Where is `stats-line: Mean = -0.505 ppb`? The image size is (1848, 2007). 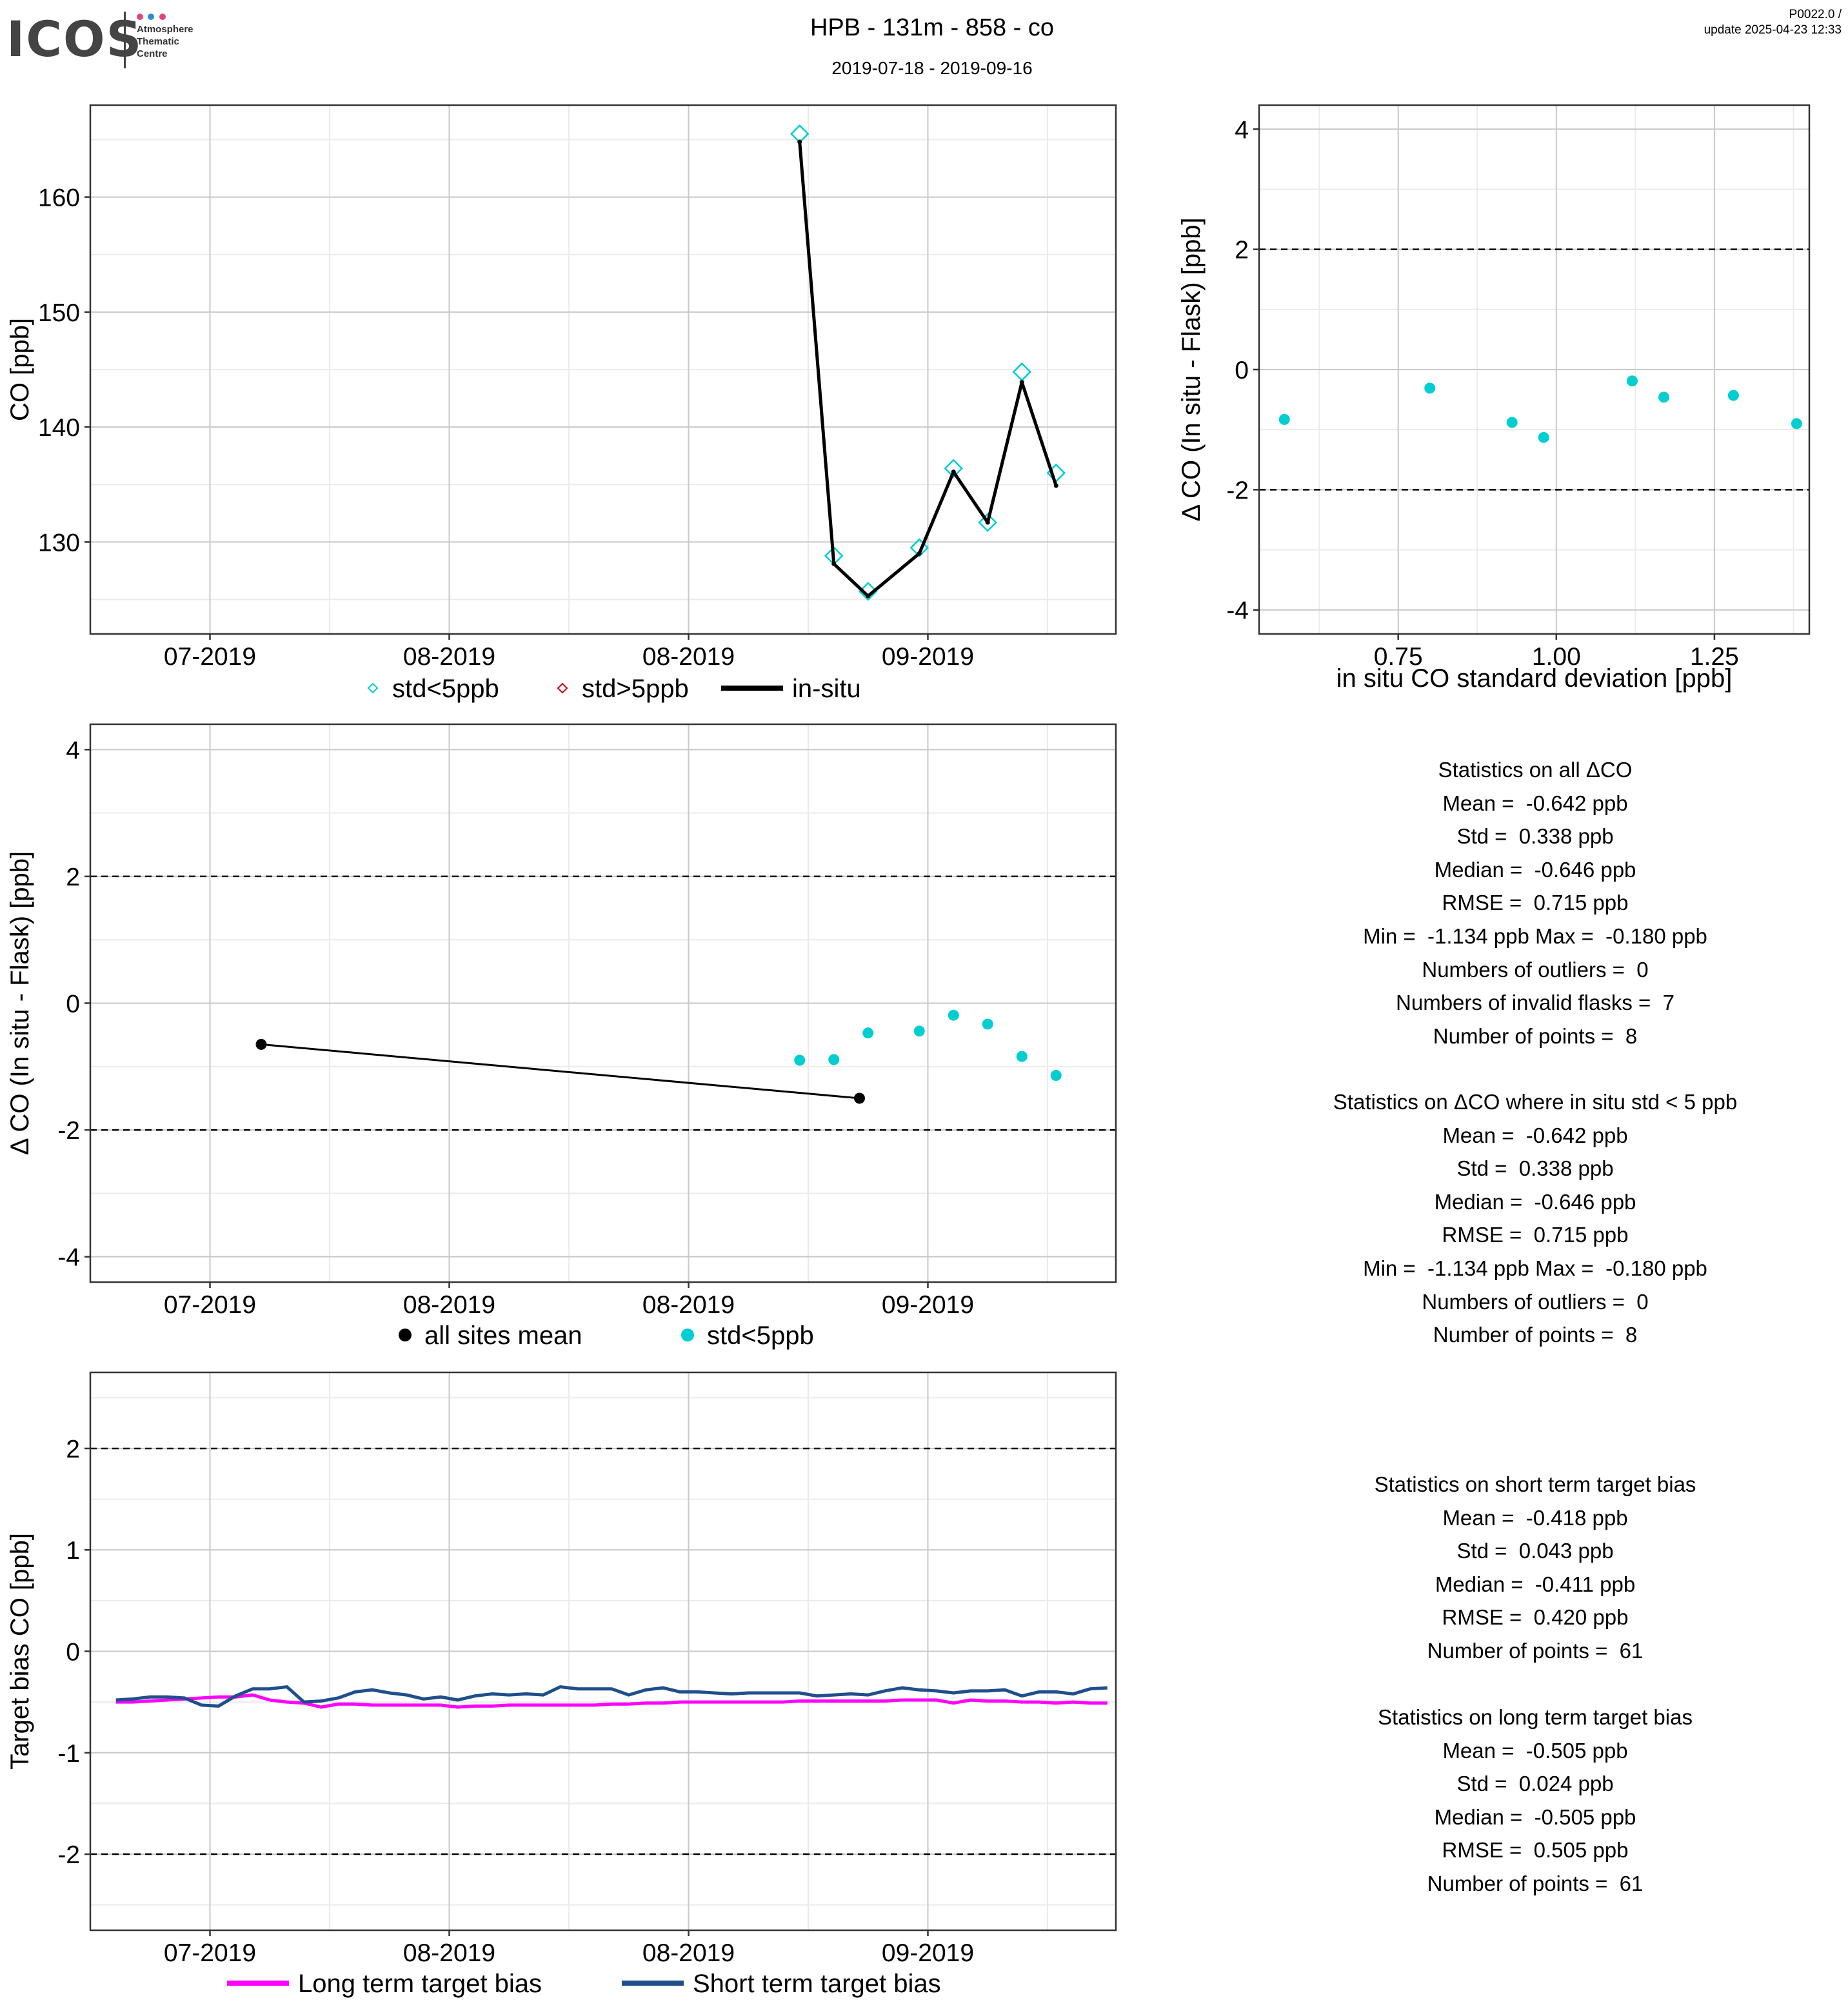 stats-line: Mean = -0.505 ppb is located at coordinates (1535, 1750).